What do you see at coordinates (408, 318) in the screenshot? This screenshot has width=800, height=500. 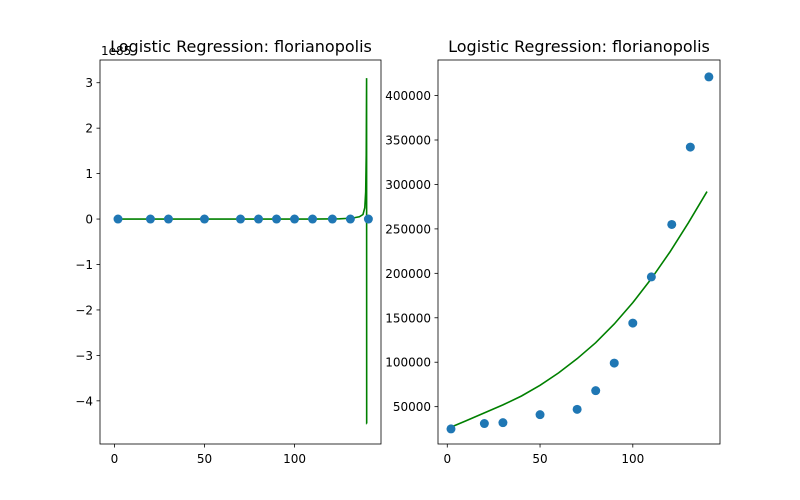 I see `right-y-tick-label: 150000` at bounding box center [408, 318].